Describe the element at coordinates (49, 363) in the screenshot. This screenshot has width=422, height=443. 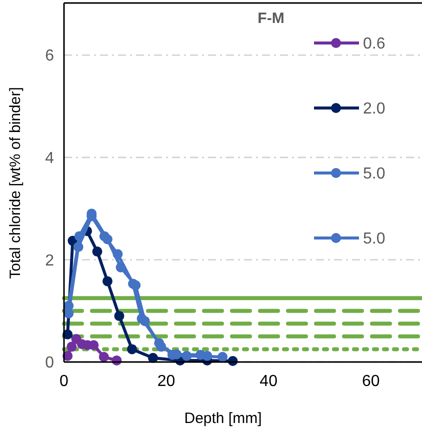
I see `y-tick-label: 0` at that location.